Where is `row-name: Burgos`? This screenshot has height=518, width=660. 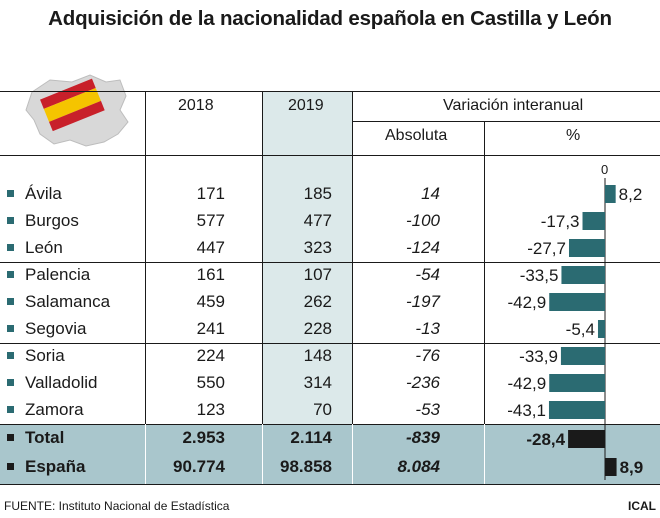
row-name: Burgos is located at coordinates (52, 220).